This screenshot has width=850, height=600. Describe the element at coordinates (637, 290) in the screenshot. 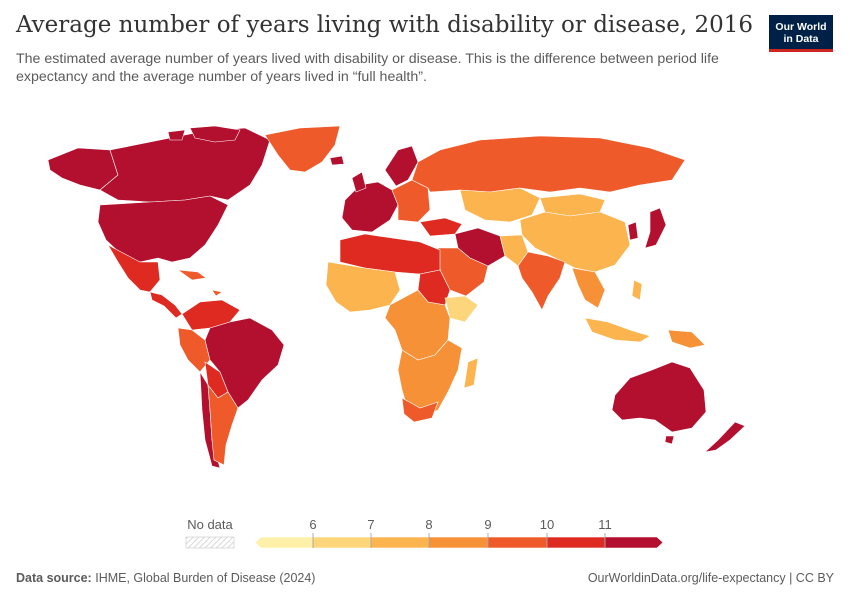

I see `region-philippines` at that location.